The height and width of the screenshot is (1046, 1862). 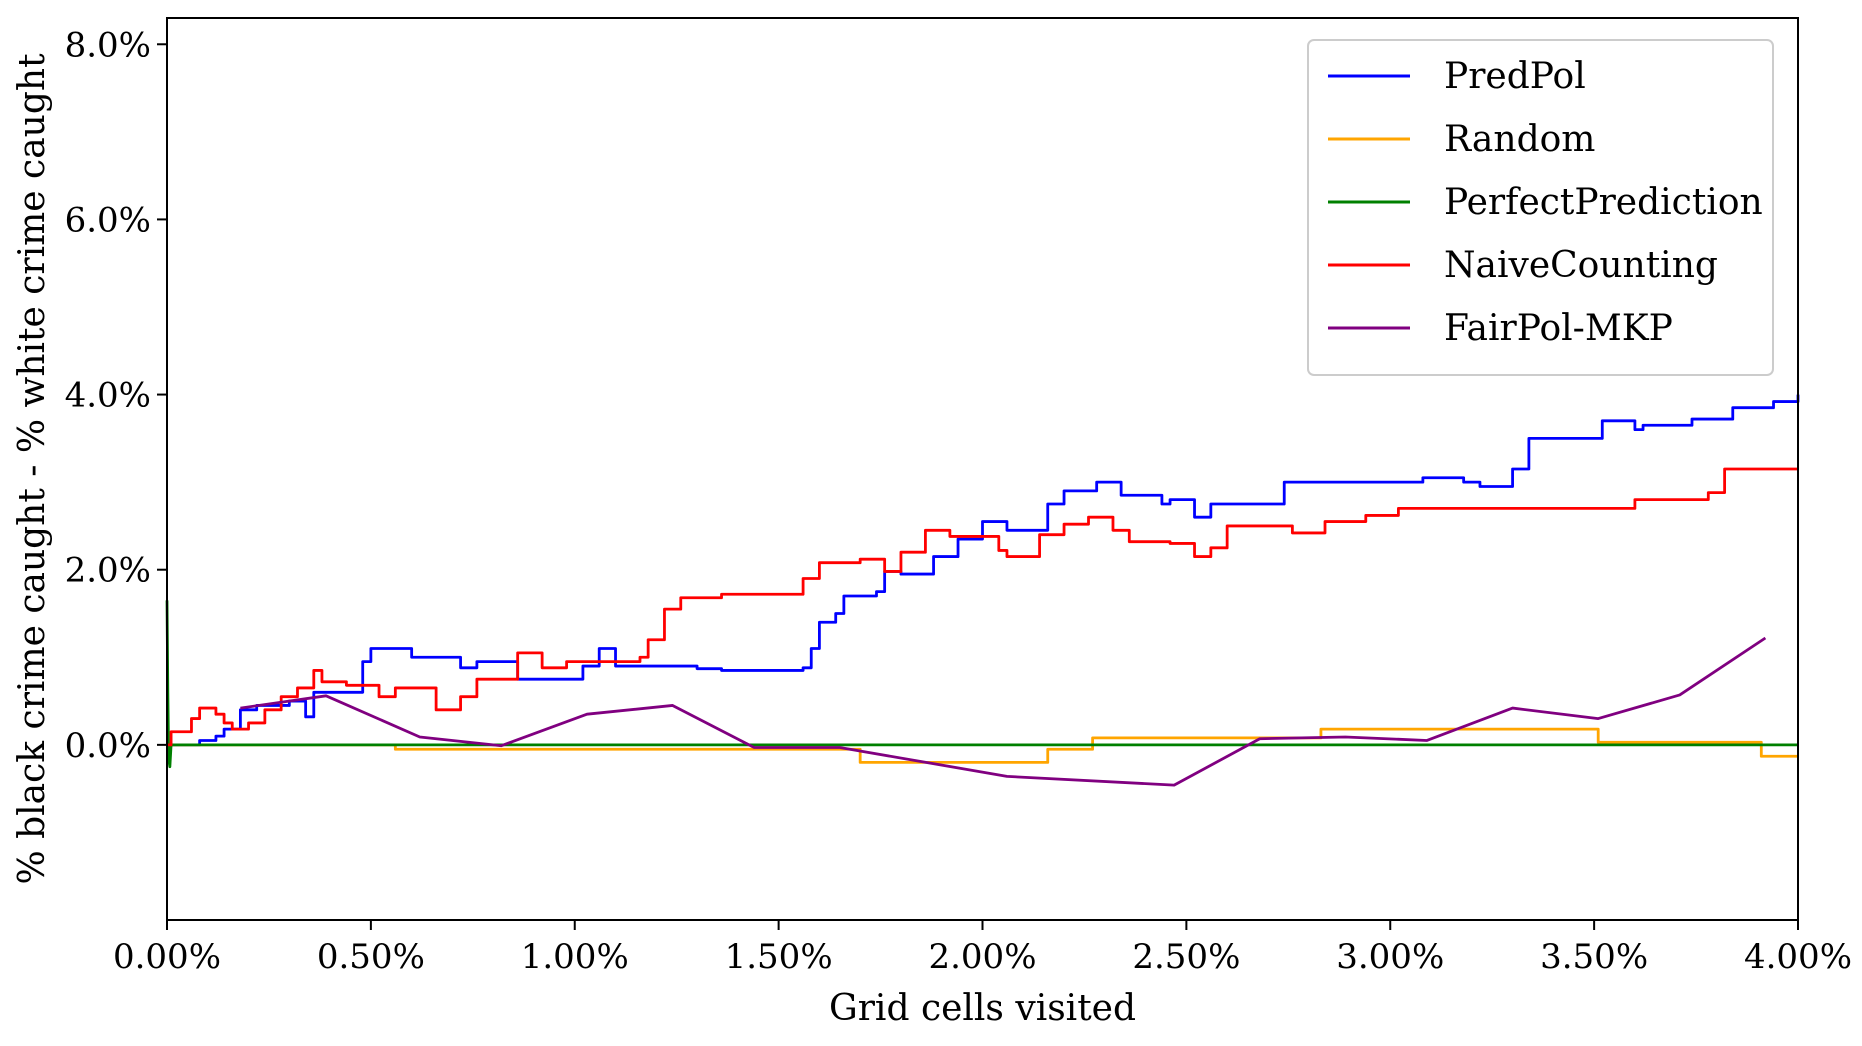 I want to click on legend-label: NaiveCounting, so click(x=1581, y=265).